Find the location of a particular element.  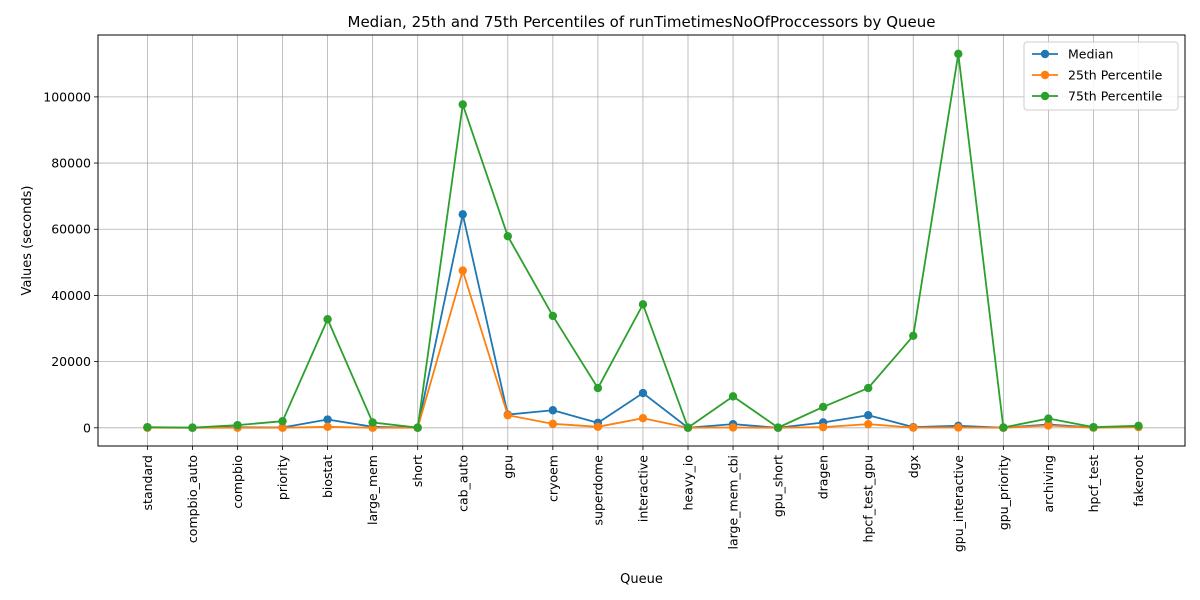

y-tick-label: 20000 is located at coordinates (71, 361).